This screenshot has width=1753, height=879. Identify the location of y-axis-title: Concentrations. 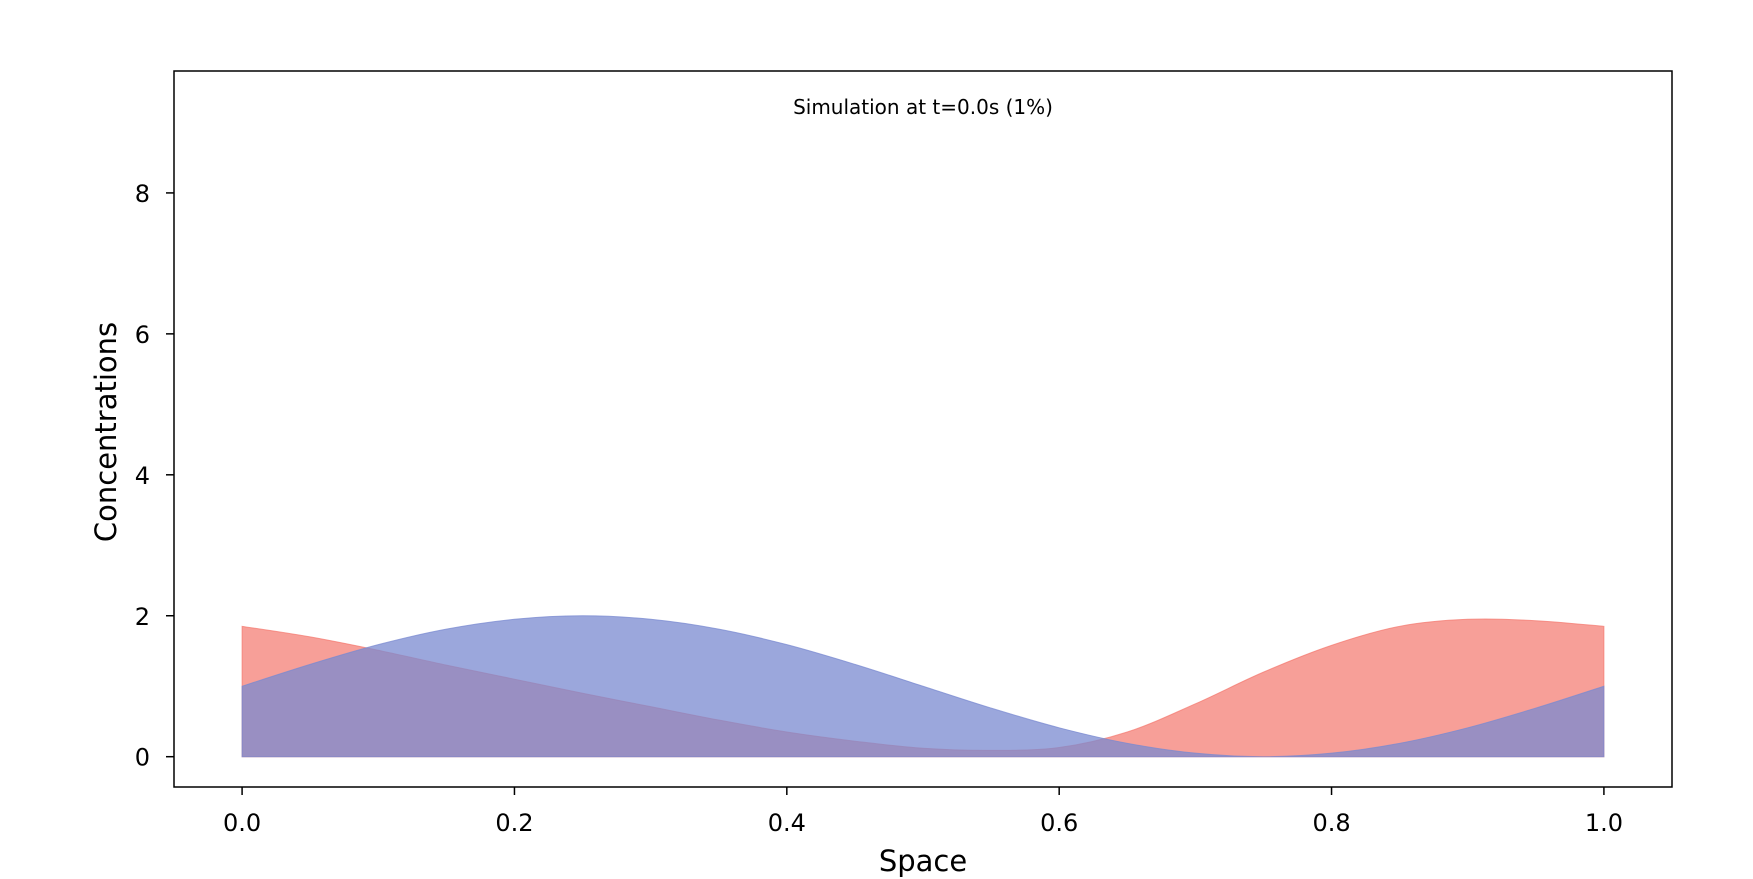
(106, 432).